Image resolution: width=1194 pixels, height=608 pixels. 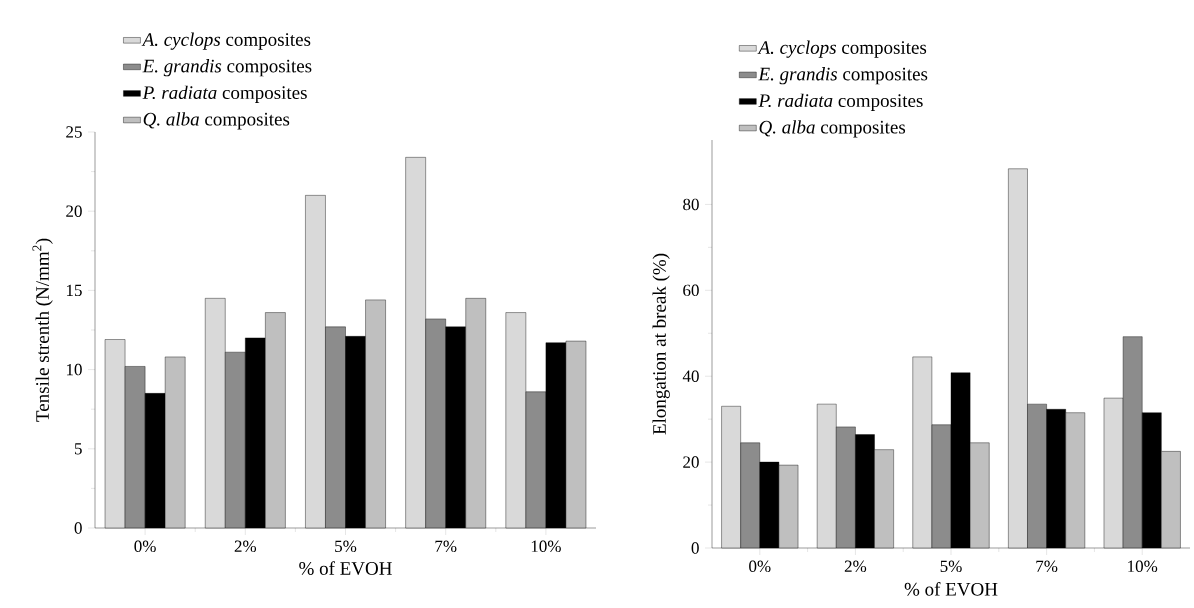 What do you see at coordinates (74, 369) in the screenshot?
I see `y-tick-label: 10` at bounding box center [74, 369].